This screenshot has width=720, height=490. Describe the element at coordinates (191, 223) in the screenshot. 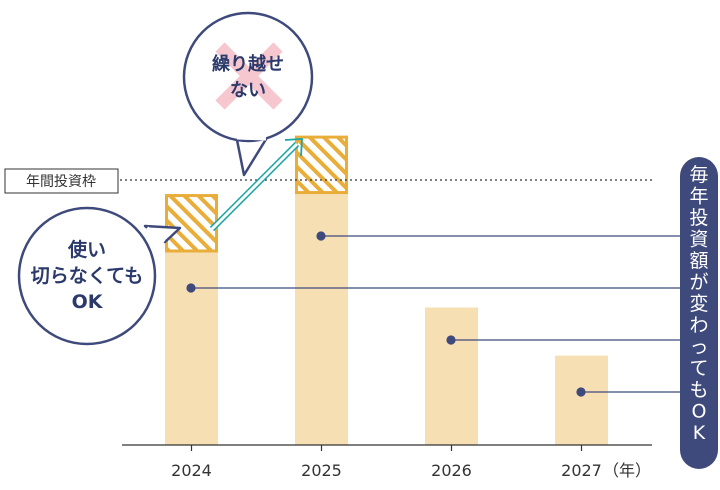

I see `hatched-segment-2024` at that location.